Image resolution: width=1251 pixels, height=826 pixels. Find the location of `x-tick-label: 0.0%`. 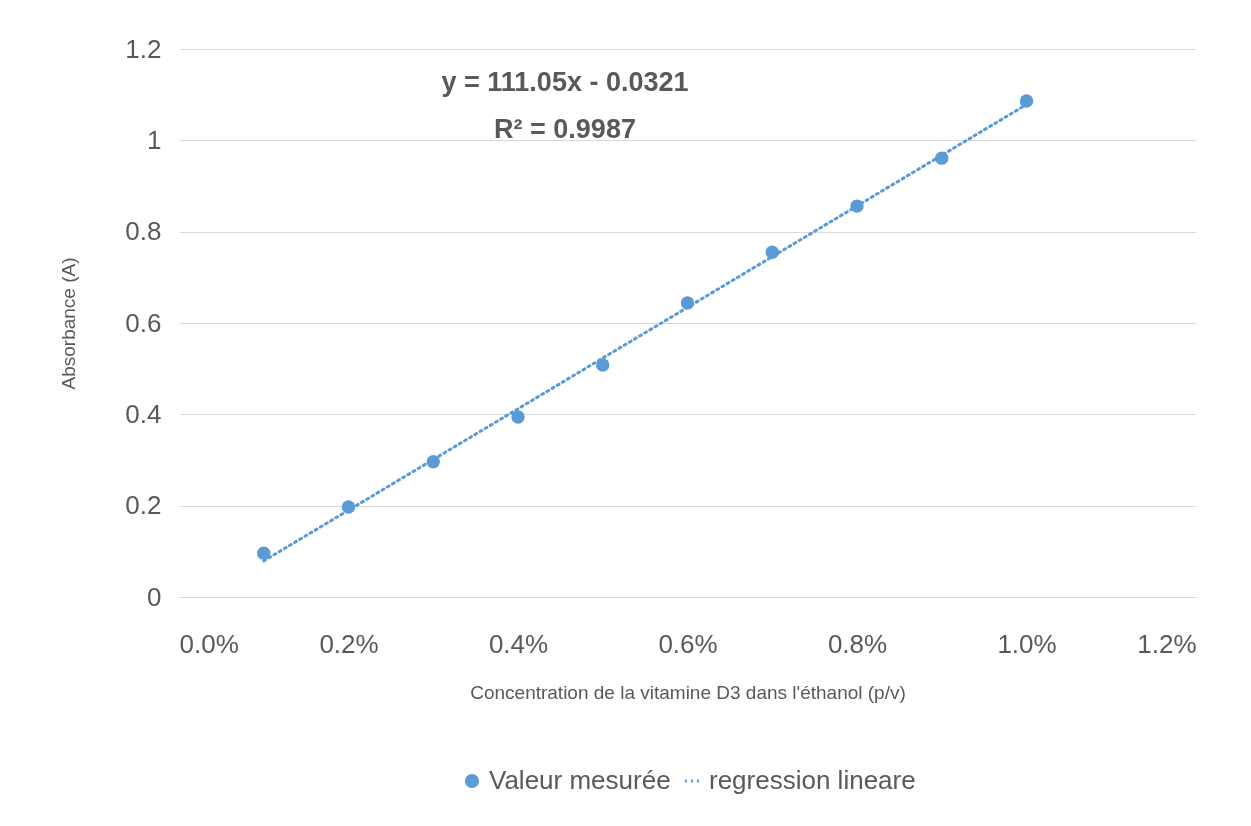

x-tick-label: 0.0% is located at coordinates (209, 643).